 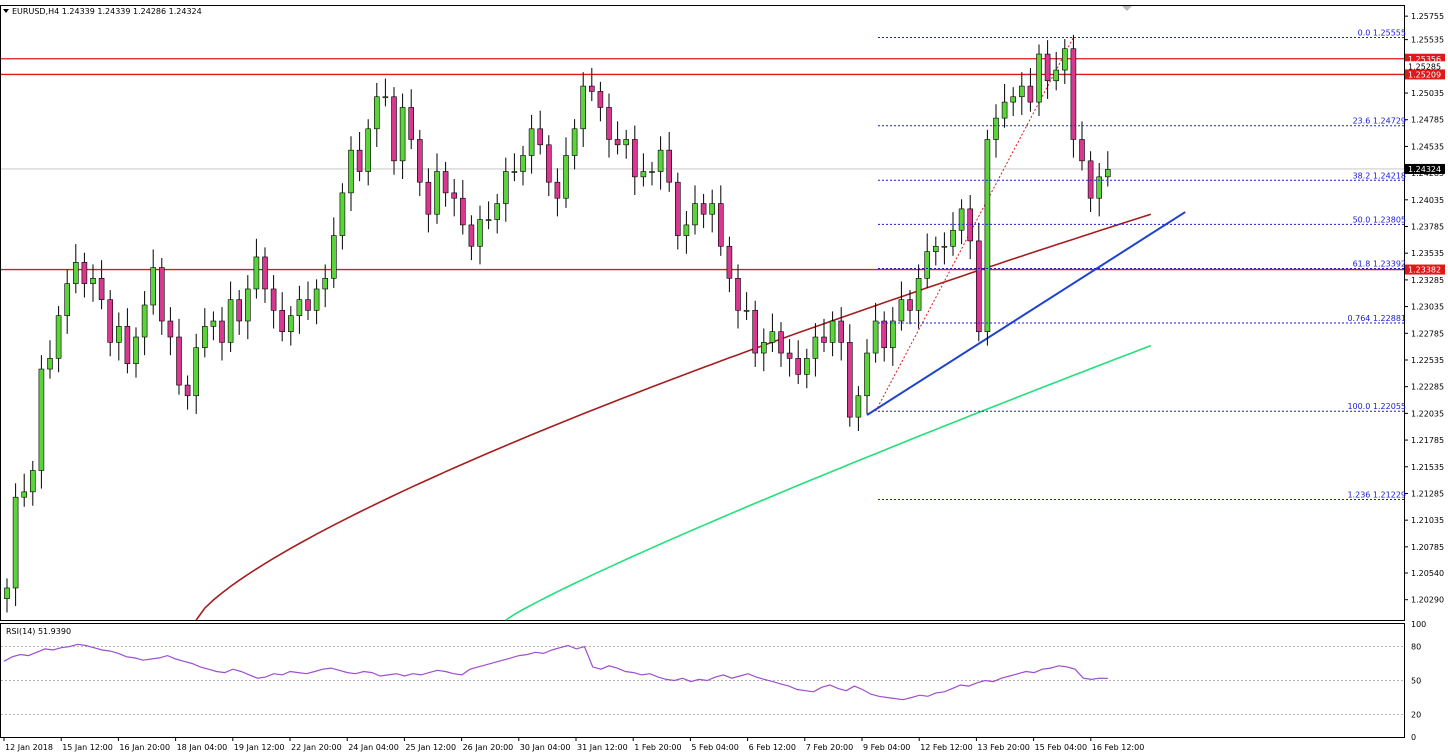 I want to click on fib-level-label: 0.0 1.25555, so click(x=1382, y=33).